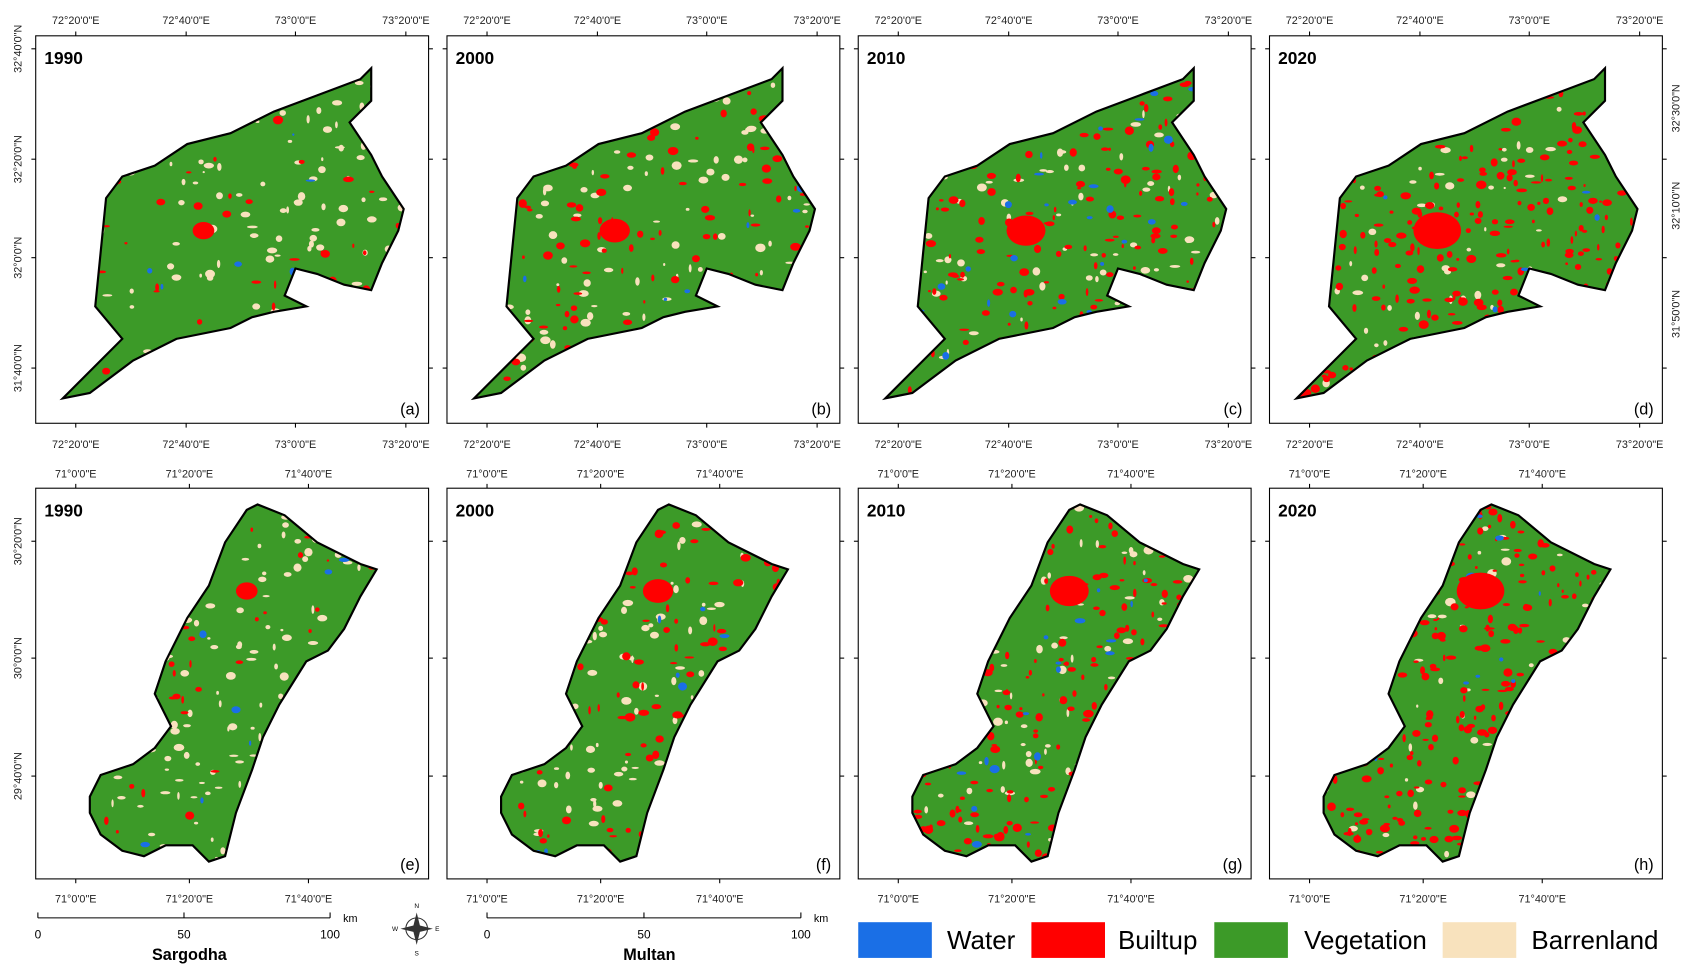  I want to click on urban-core, so click(203, 230).